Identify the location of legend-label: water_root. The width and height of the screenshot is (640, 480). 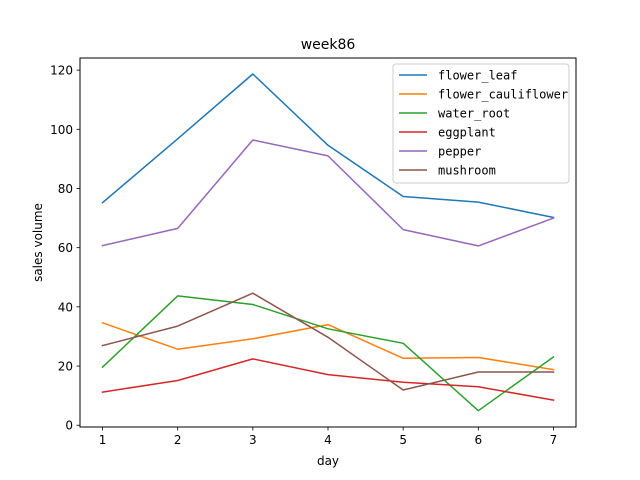
(474, 114).